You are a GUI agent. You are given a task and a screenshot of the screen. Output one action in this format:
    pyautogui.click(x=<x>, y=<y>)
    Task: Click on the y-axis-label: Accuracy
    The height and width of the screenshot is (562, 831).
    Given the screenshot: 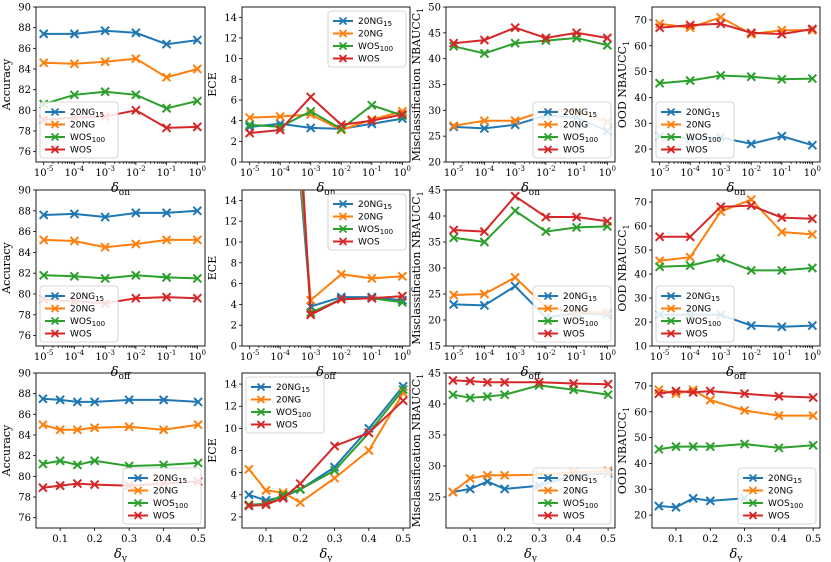 What is the action you would take?
    pyautogui.click(x=6, y=84)
    